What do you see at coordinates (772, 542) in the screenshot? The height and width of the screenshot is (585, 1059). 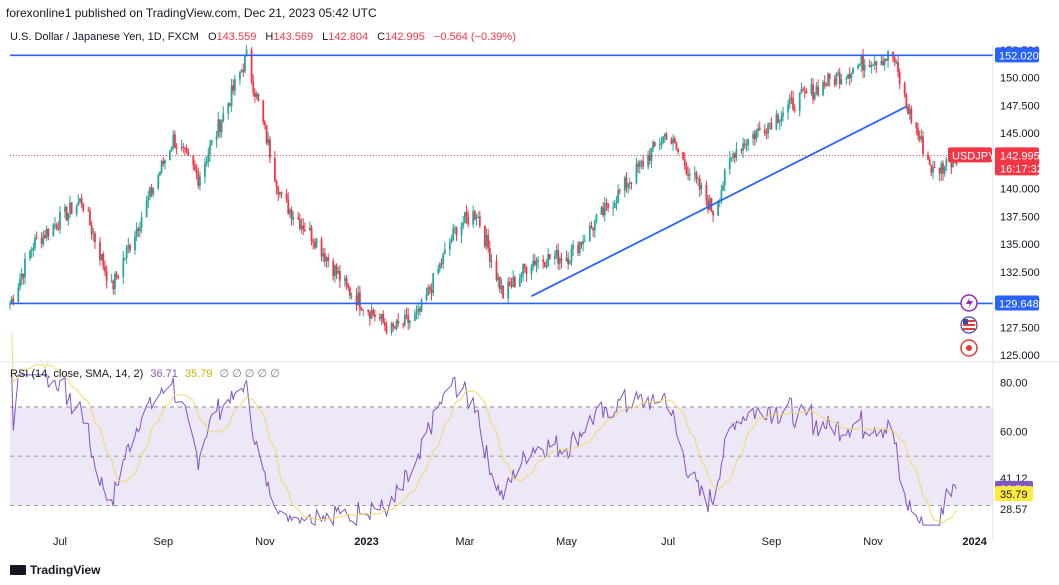 I see `time-tick-label: Sep` at bounding box center [772, 542].